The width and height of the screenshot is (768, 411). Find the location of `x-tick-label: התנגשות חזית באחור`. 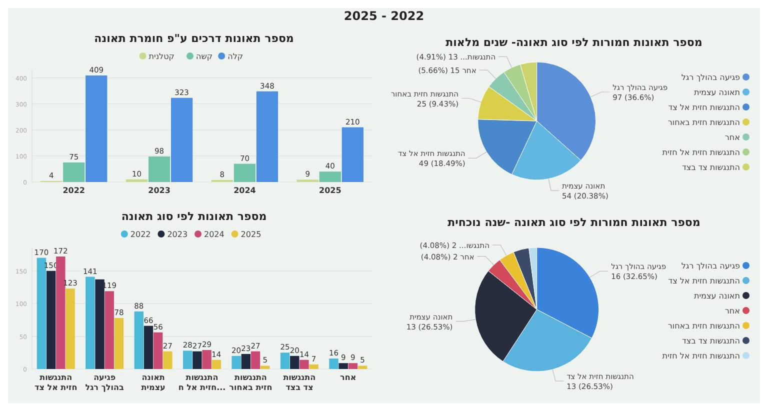

x-tick-label: התנגשות חזית באחור is located at coordinates (250, 382).